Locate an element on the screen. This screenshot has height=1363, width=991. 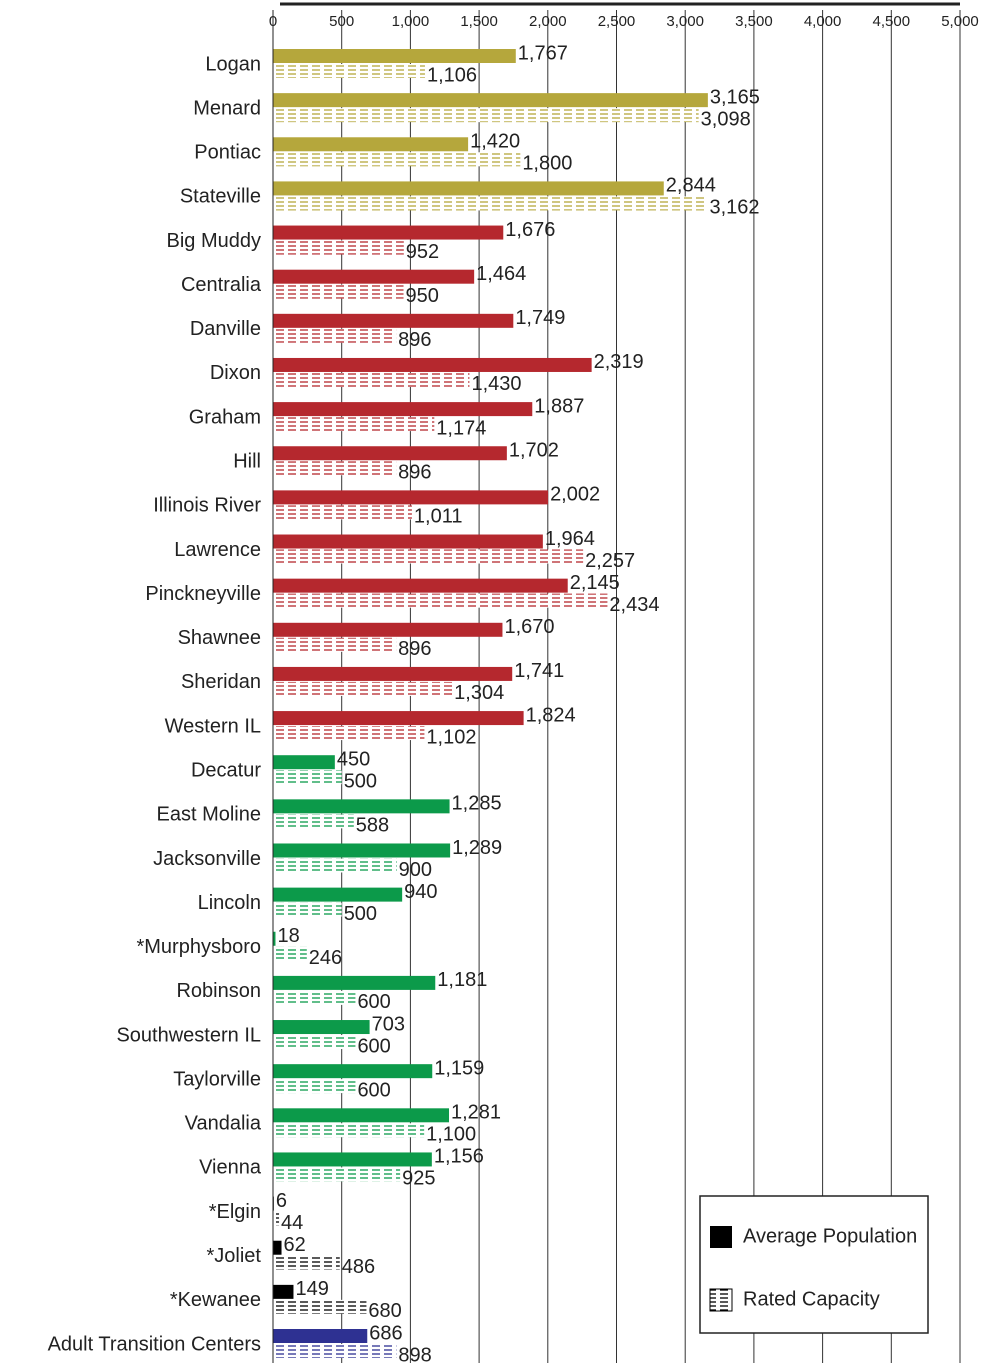
x-tick-label: 4,500 is located at coordinates (892, 21).